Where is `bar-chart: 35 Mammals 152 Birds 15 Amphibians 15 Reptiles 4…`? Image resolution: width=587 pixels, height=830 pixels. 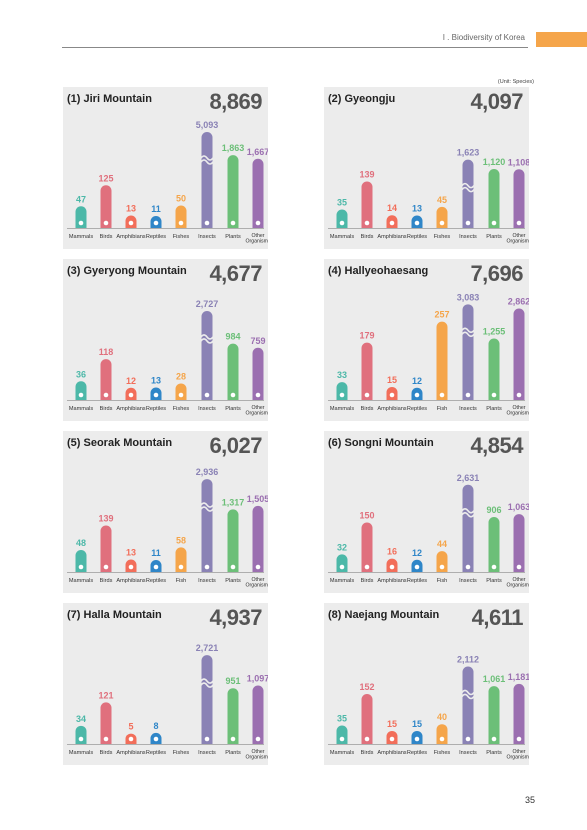 bar-chart: 35 Mammals 152 Birds 15 Amphibians 15 Reptiles 4… is located at coordinates (428, 707).